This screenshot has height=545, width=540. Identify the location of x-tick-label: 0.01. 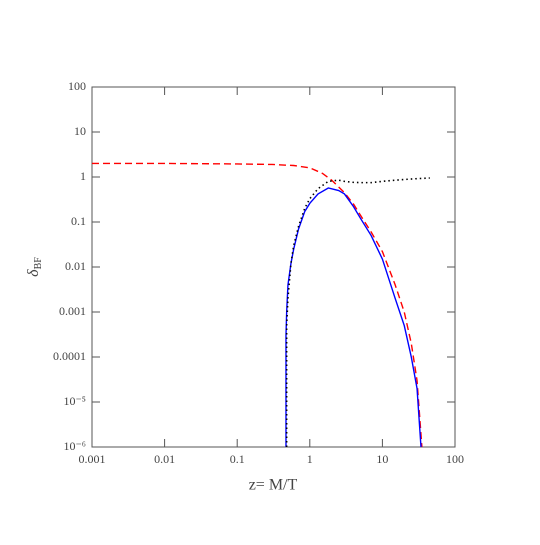
(164, 459).